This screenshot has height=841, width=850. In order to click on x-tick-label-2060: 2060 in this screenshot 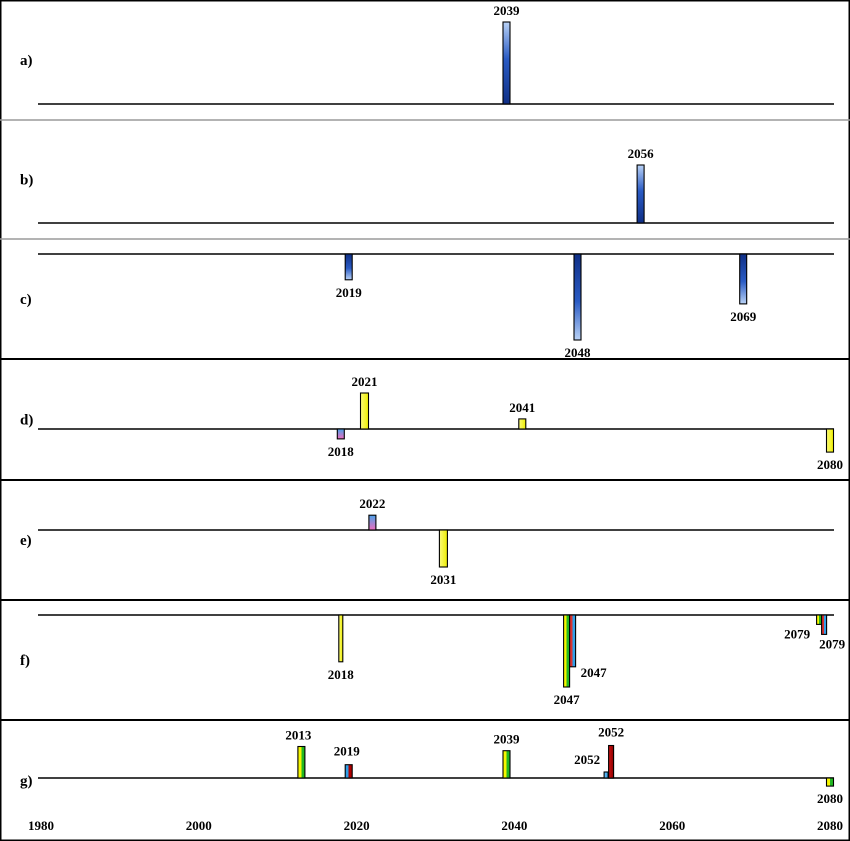, I will do `click(672, 825)`.